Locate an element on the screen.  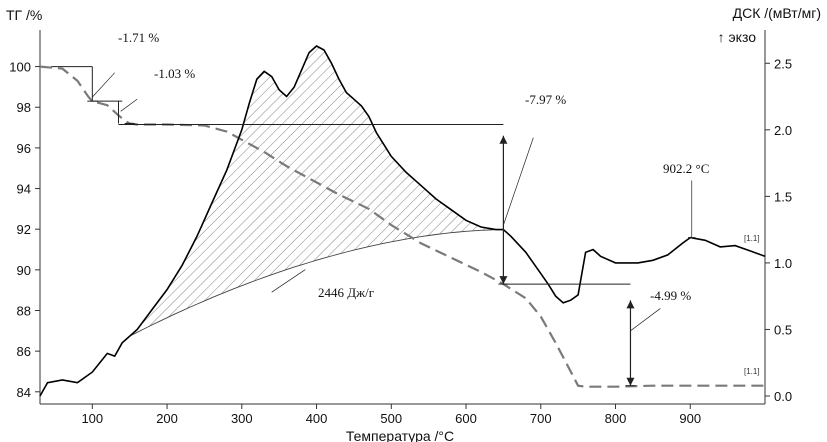
x-tick-label: 300 is located at coordinates (242, 418).